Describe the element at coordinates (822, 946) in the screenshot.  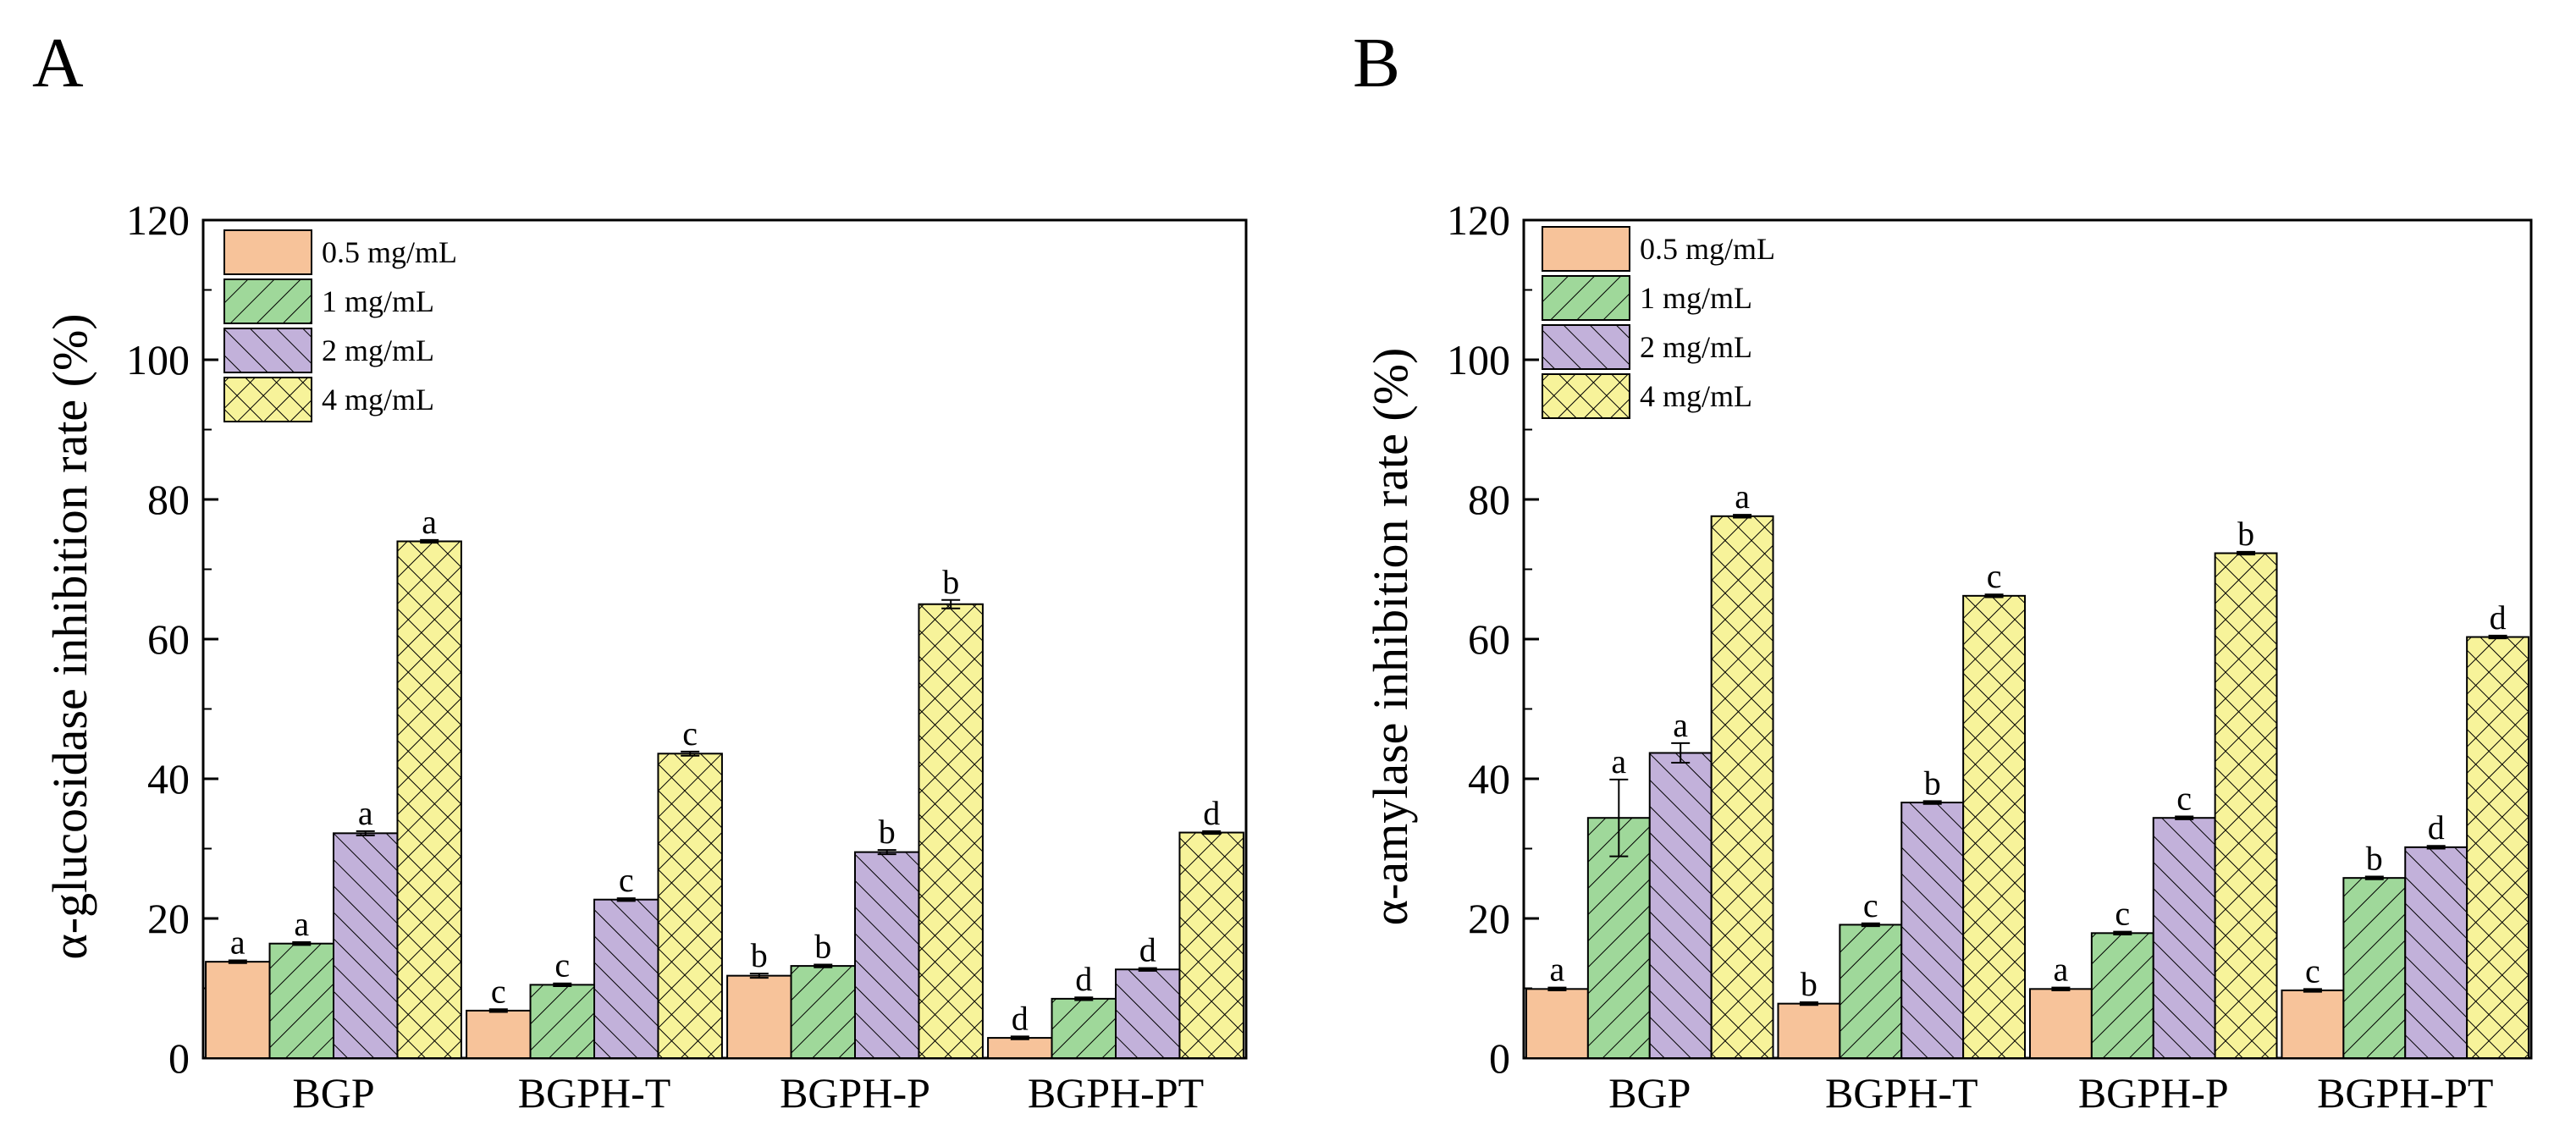
I see `significance-letter-a-2-1: b` at that location.